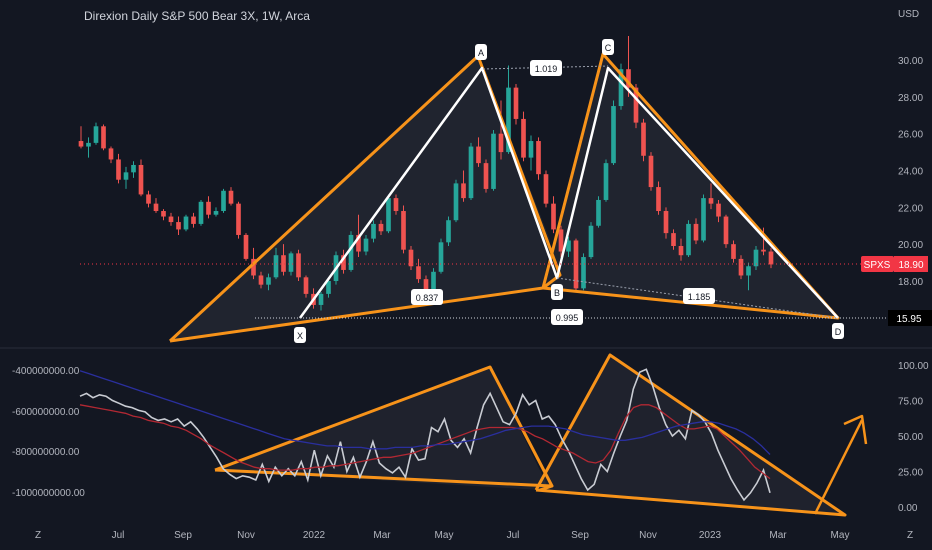 This screenshot has height=550, width=932. What do you see at coordinates (913, 366) in the screenshot?
I see `osc-right-tick-0: 100.00` at bounding box center [913, 366].